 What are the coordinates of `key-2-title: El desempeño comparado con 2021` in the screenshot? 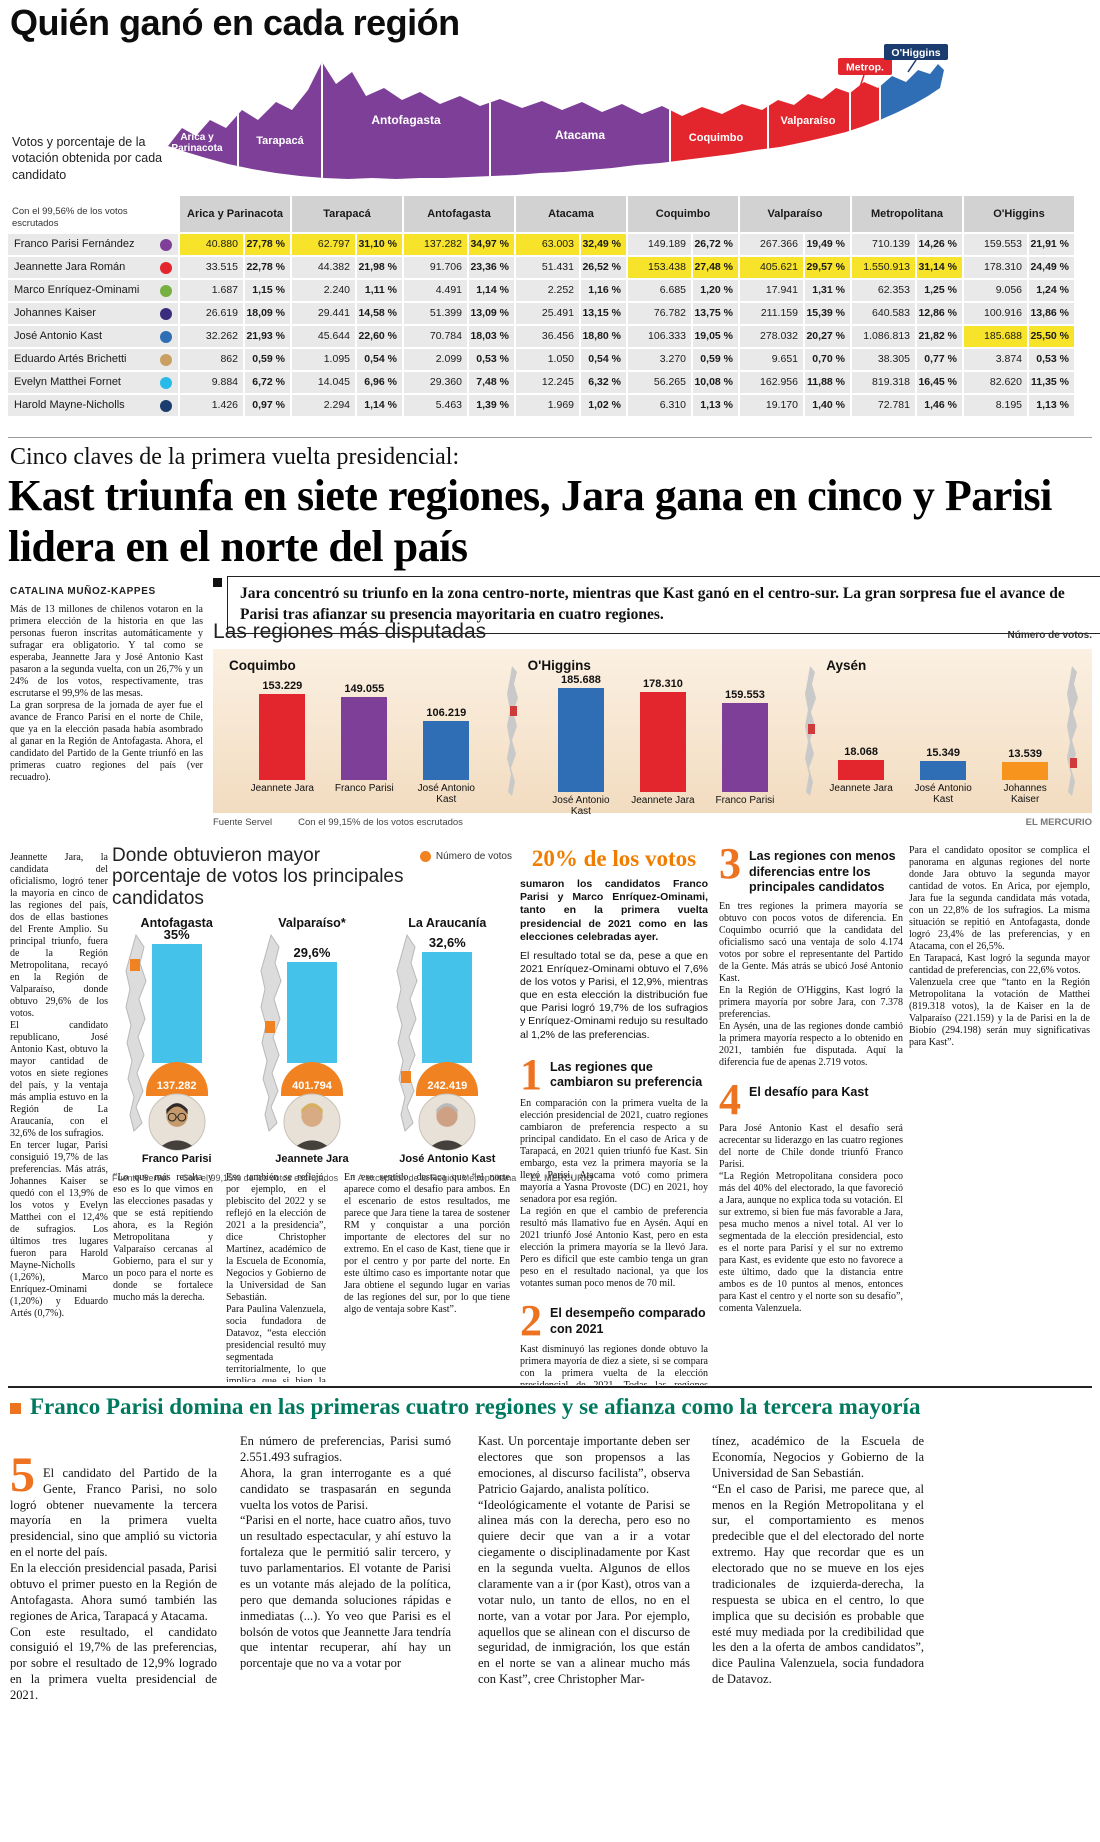 It's located at (628, 1321).